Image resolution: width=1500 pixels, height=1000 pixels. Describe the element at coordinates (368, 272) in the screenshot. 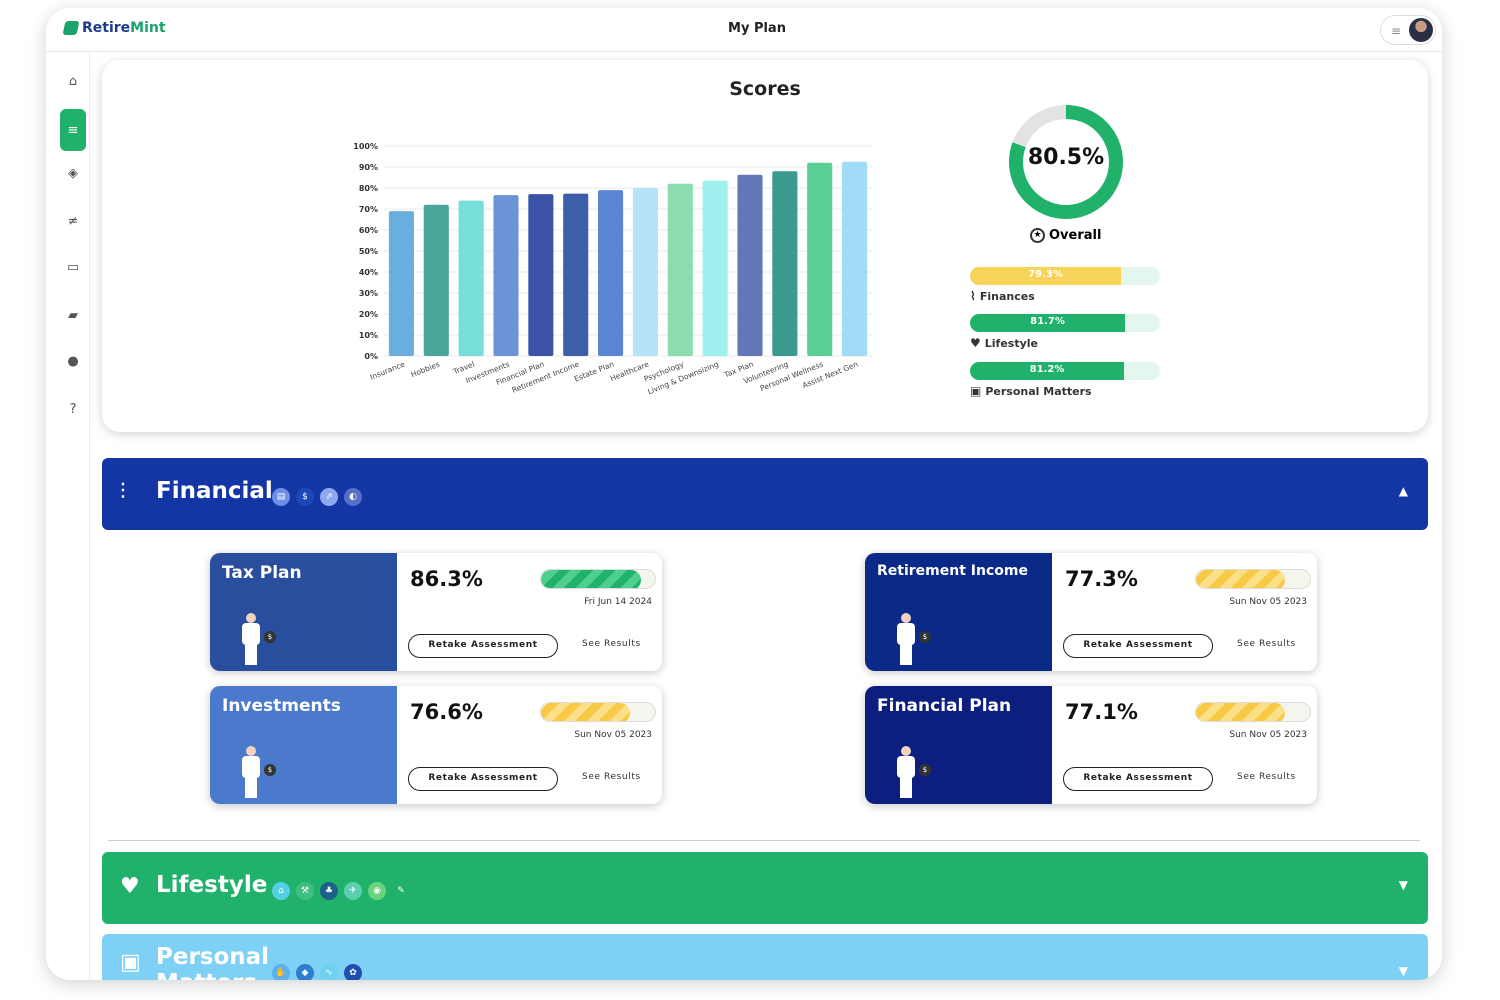

I see `chart-y-tick-label: 40%` at that location.